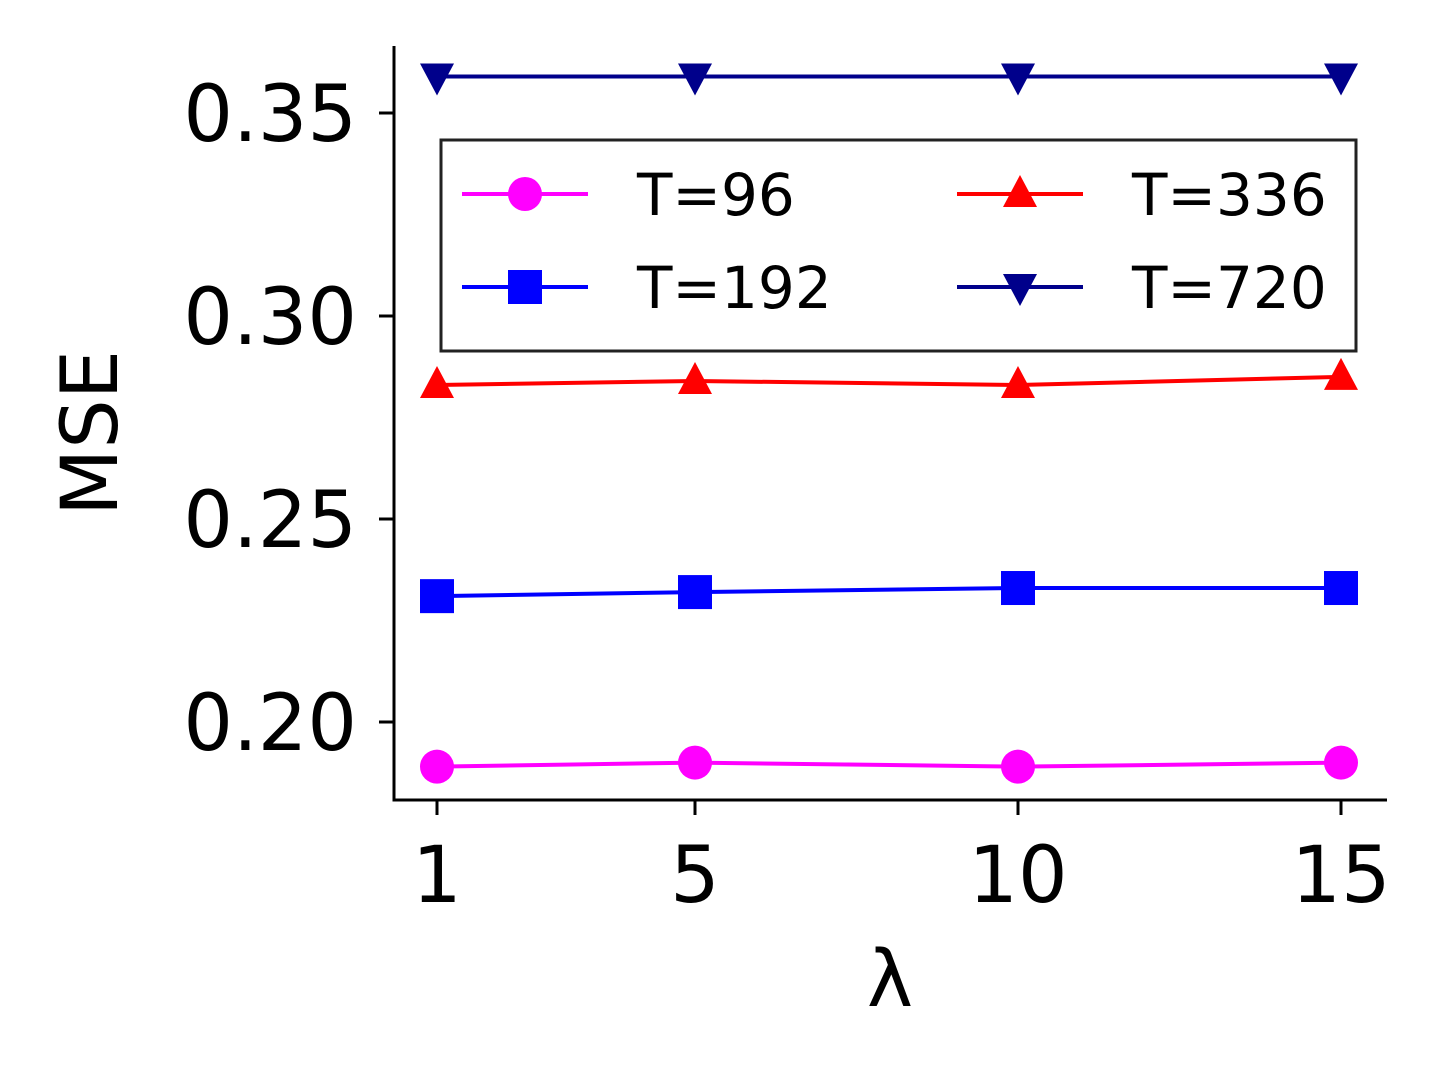  I want to click on legend-item-t-96: T=96, so click(628, 195).